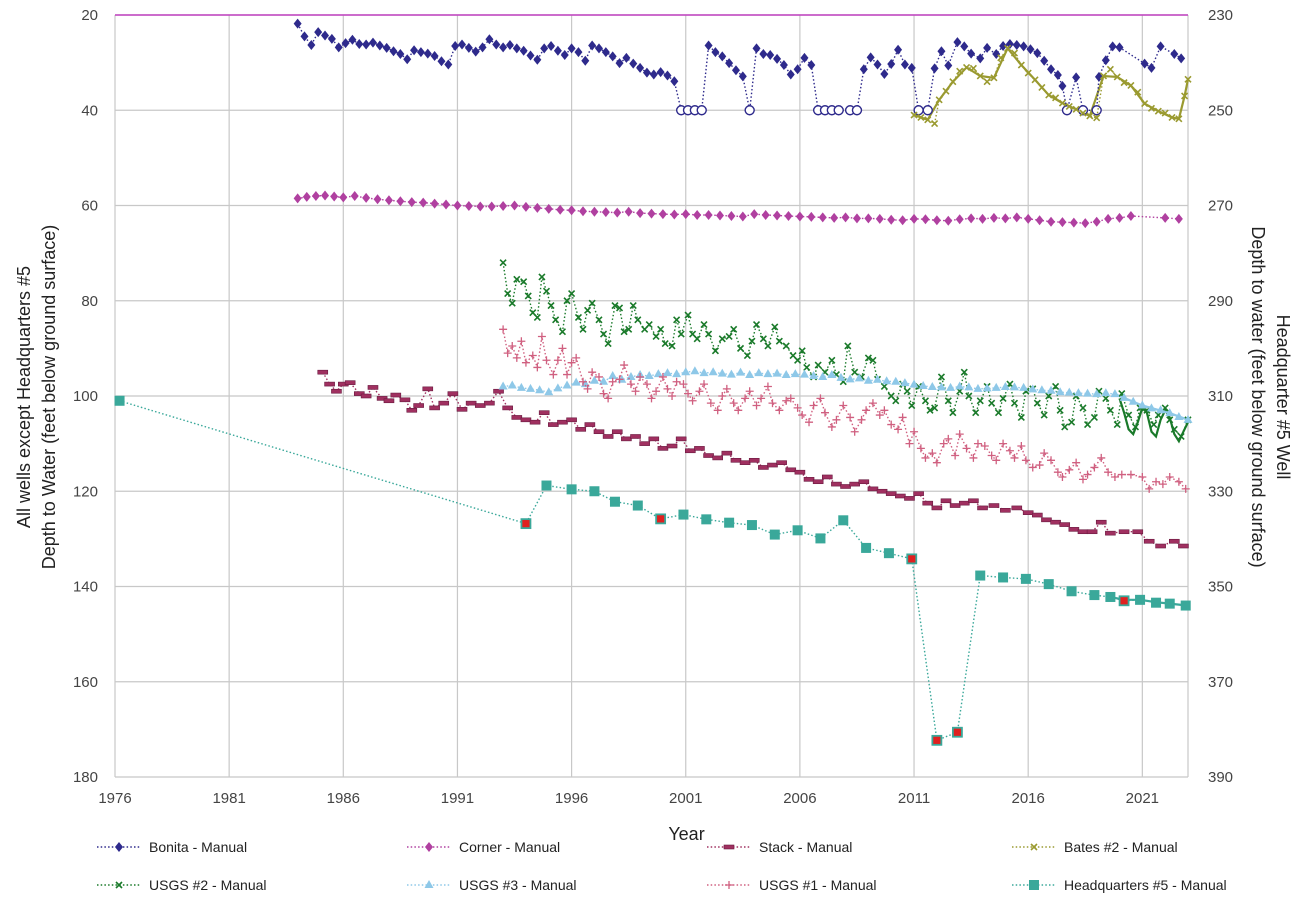 The height and width of the screenshot is (900, 1300). I want to click on y-right-tick-label: 370, so click(1220, 682).